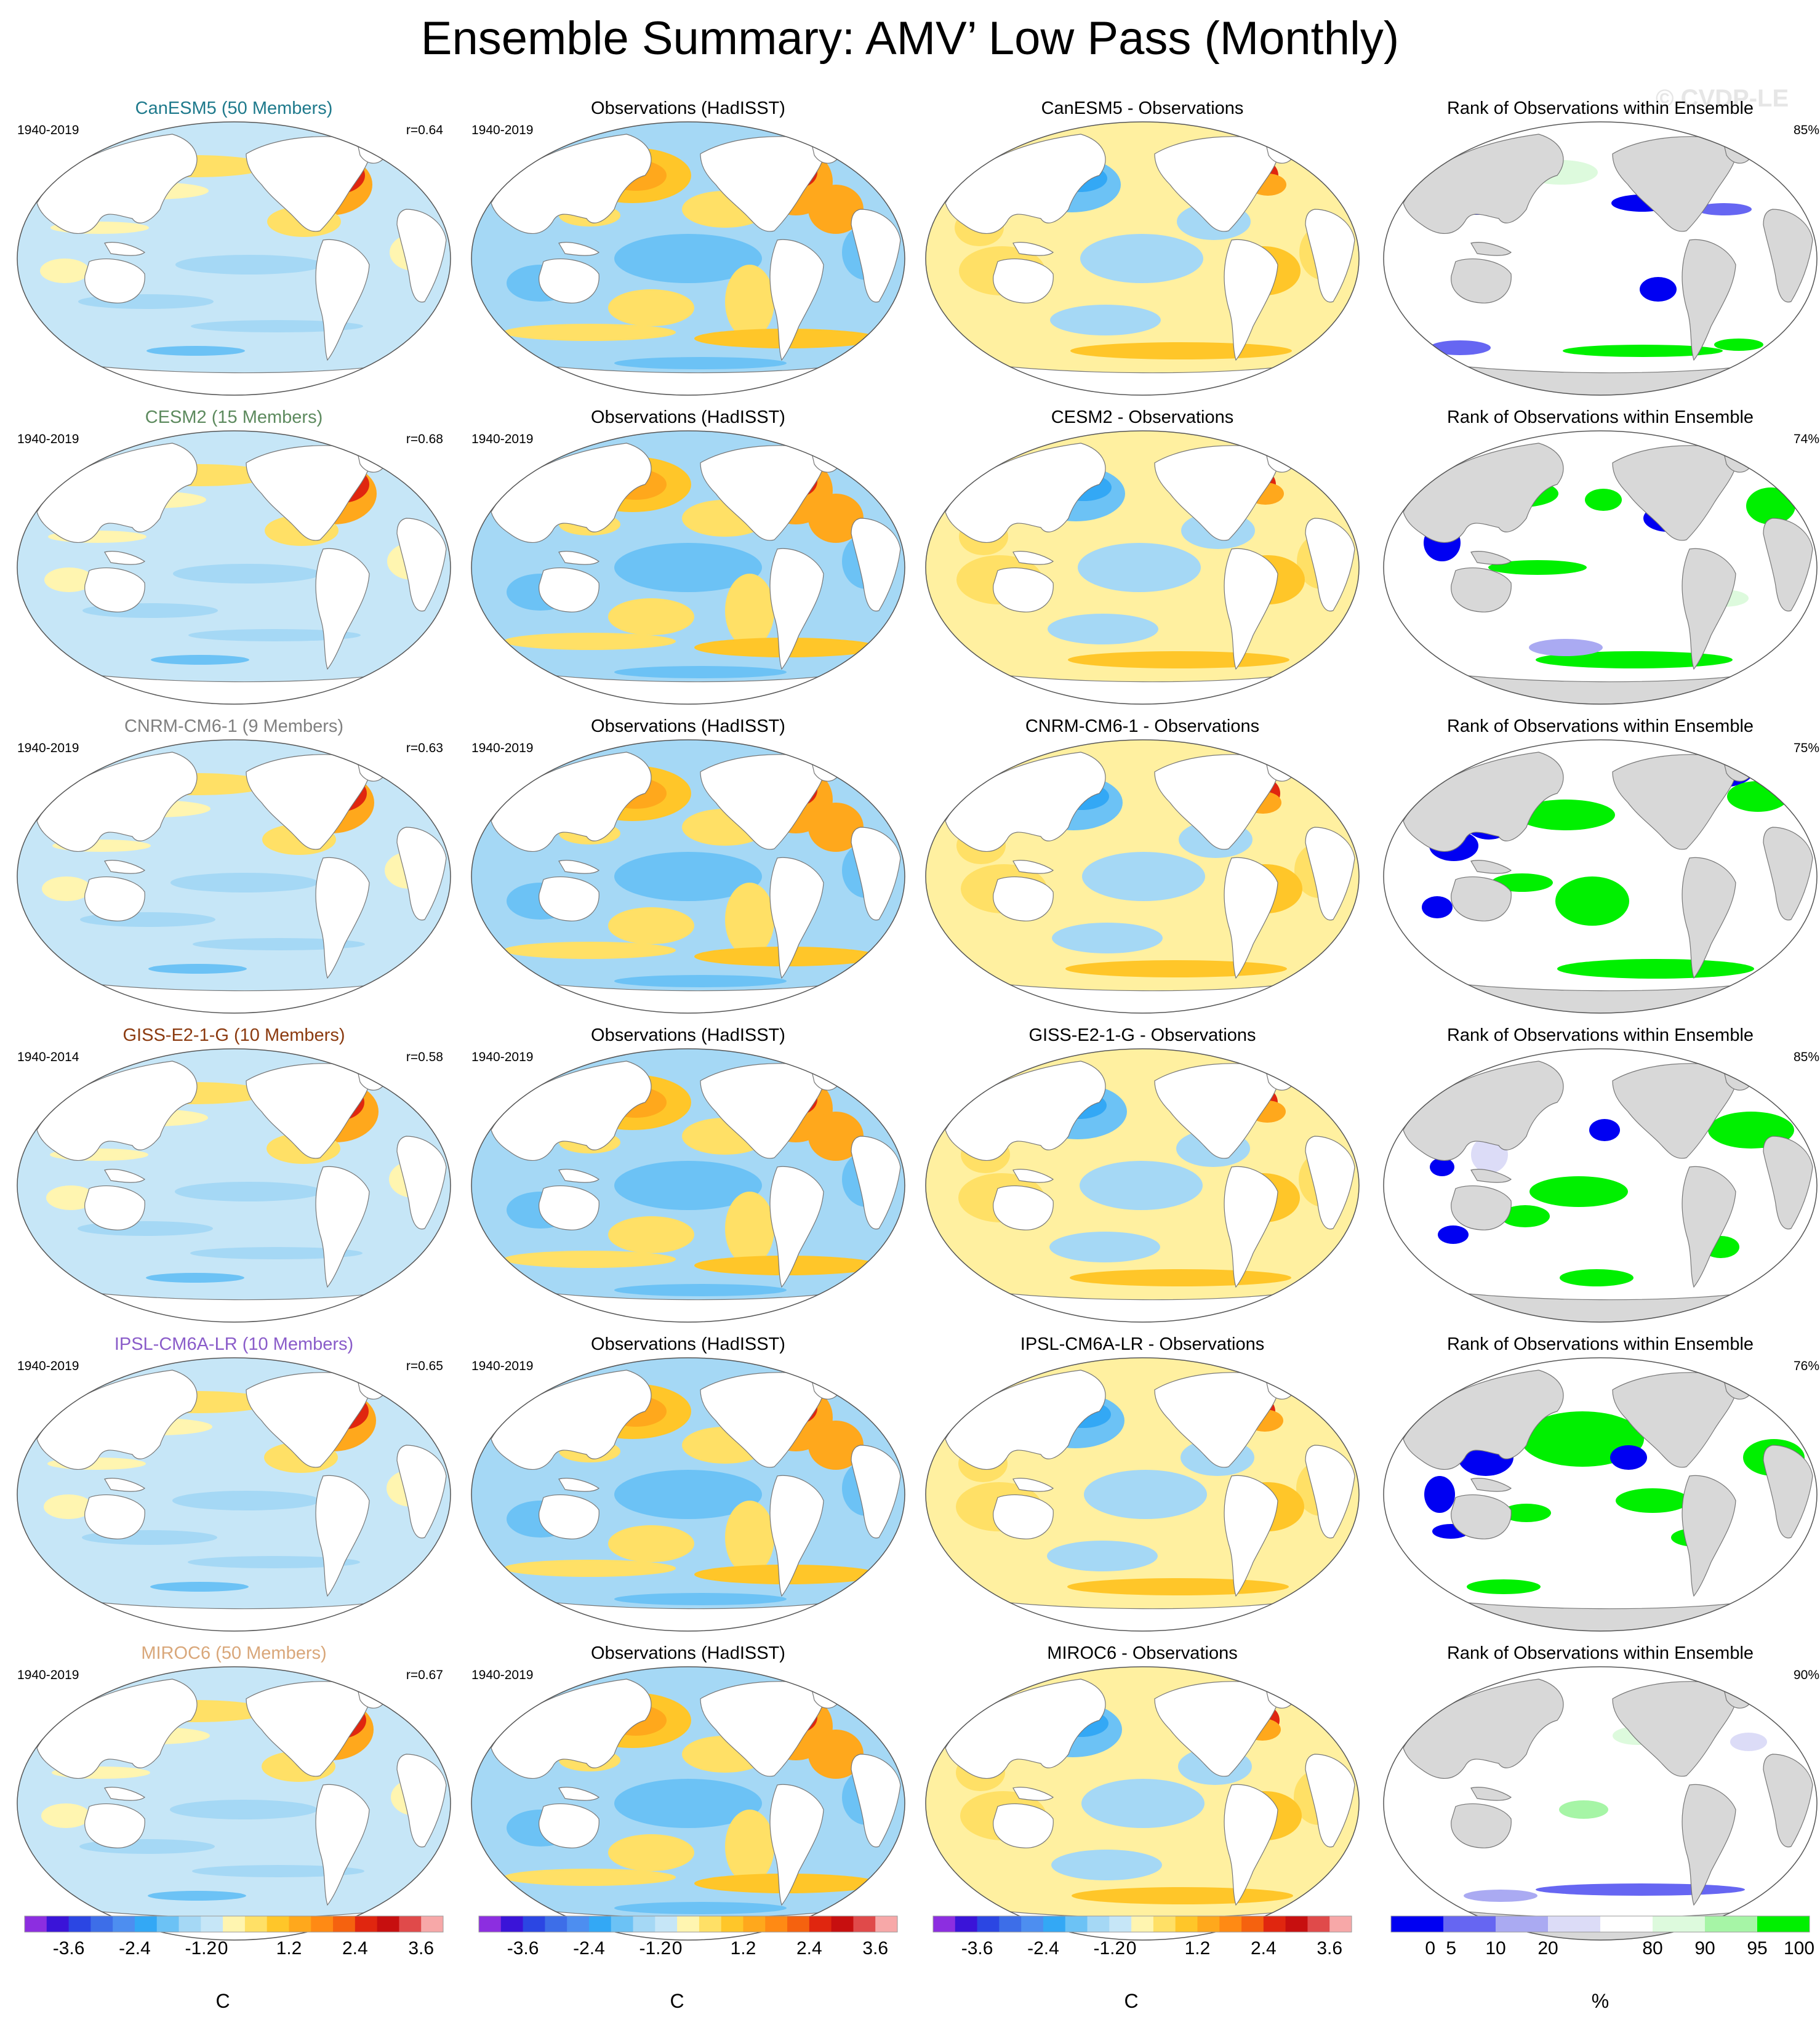  I want to click on model-period: 1940-2014, so click(48, 1057).